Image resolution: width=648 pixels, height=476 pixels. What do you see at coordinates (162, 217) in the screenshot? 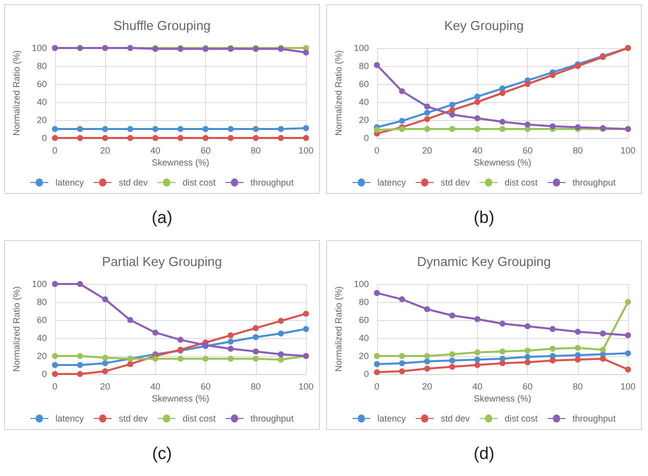
I see `text: (a)` at bounding box center [162, 217].